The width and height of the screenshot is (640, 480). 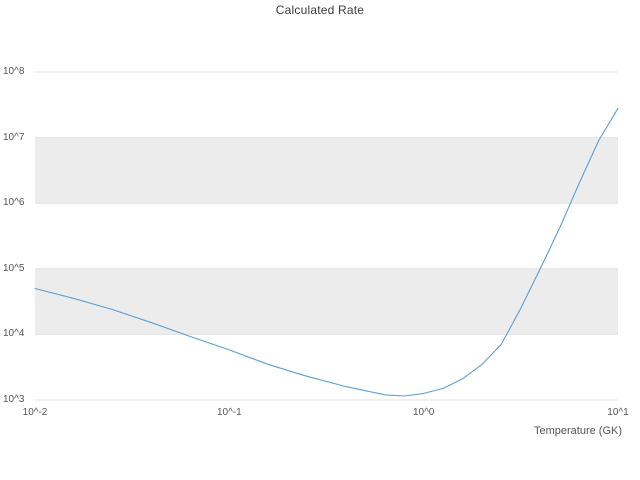 I want to click on y-tick-label: 10^5, so click(x=14, y=268).